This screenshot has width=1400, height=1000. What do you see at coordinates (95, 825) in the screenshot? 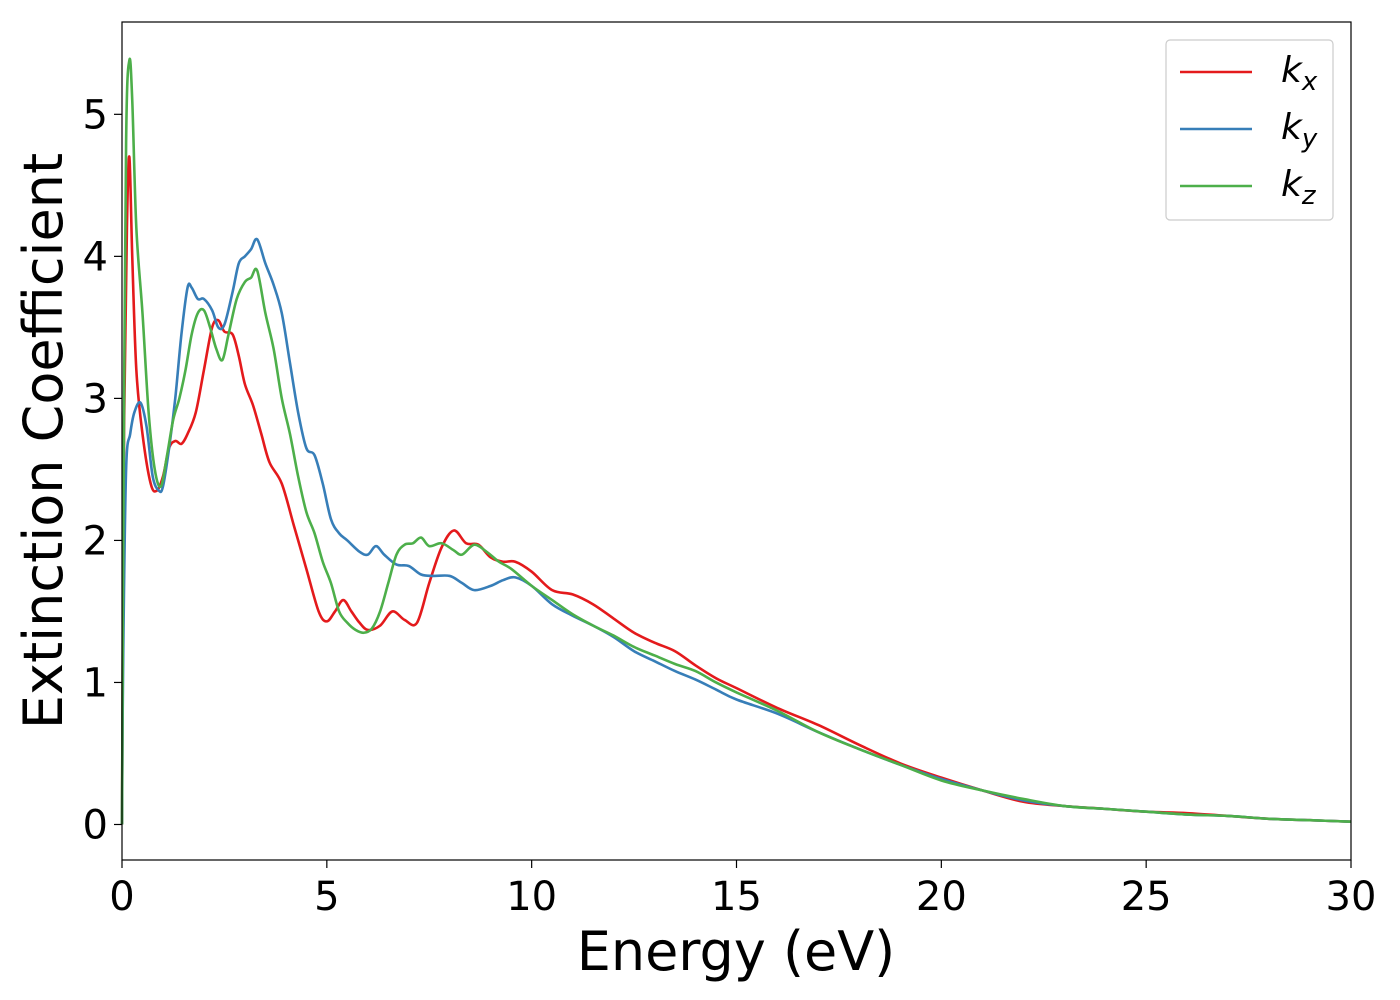
I see `y-tick-label: 0` at bounding box center [95, 825].